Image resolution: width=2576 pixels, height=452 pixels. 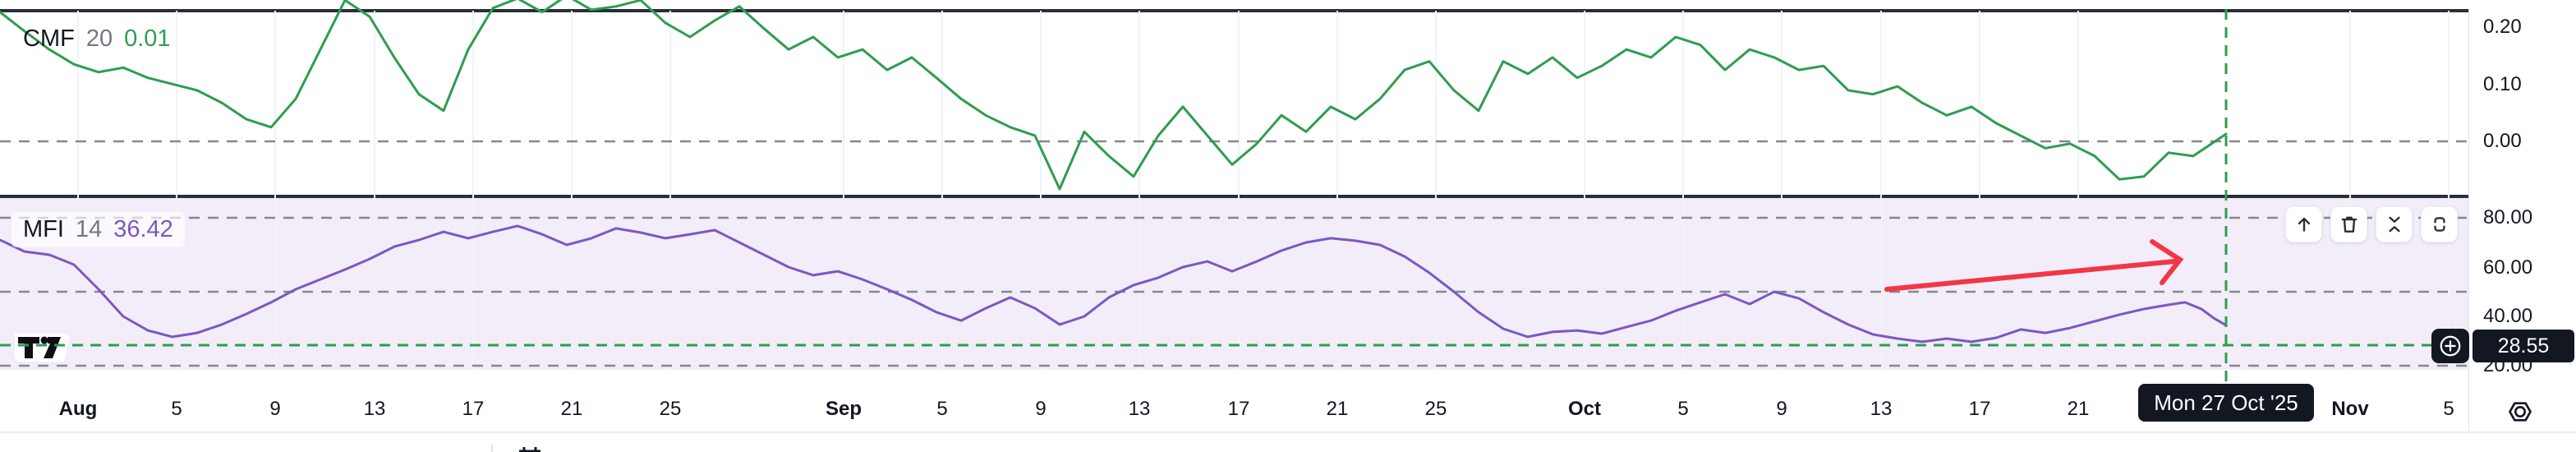 What do you see at coordinates (844, 409) in the screenshot?
I see `time-tick-sep: Sep` at bounding box center [844, 409].